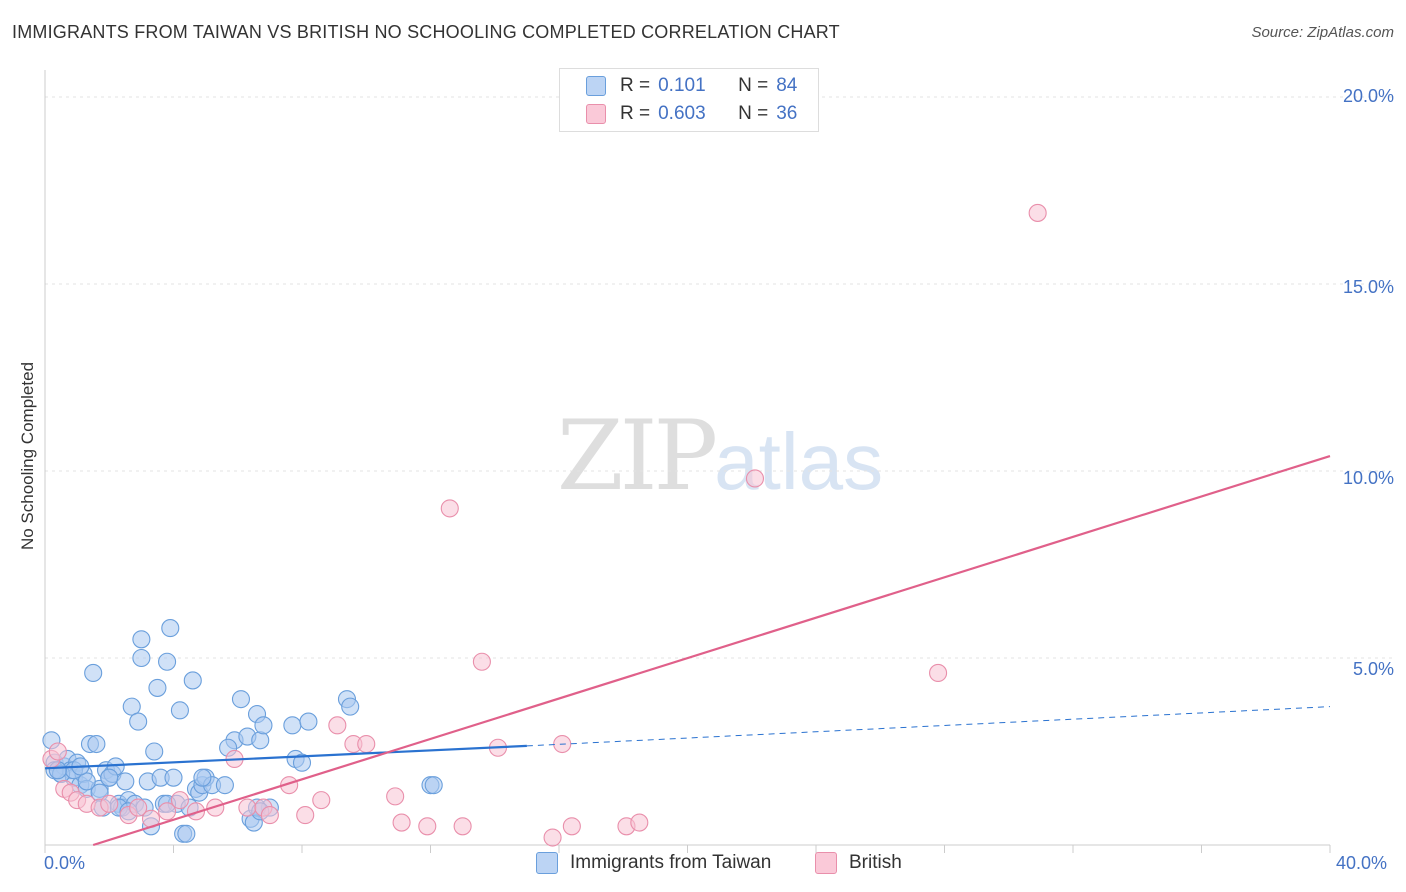  Describe the element at coordinates (1362, 863) in the screenshot. I see `x-tick-40: 40.0%` at that location.